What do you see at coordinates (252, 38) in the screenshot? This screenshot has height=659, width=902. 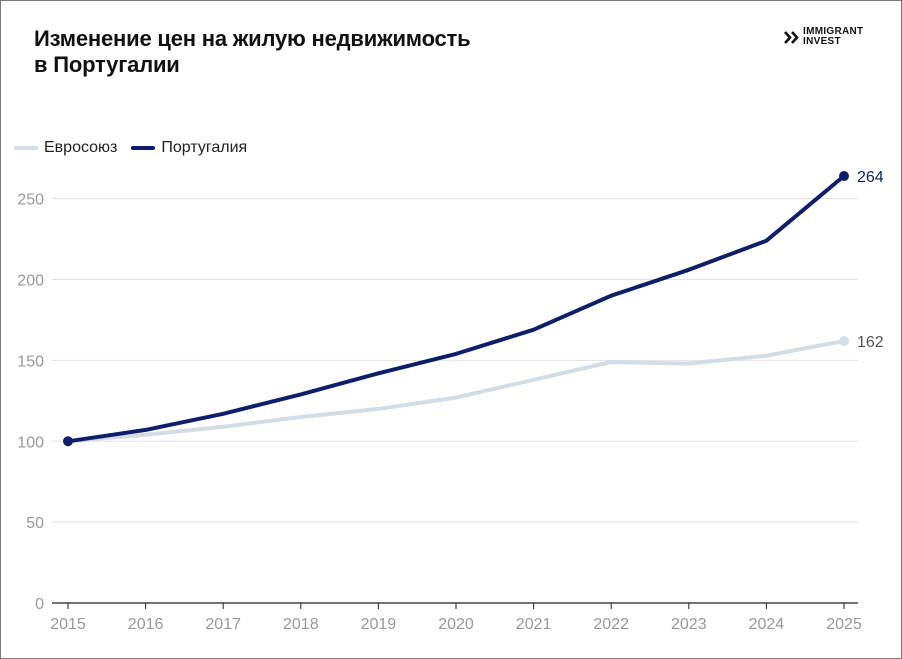 I see `chart-title-line-1: Изменение цен на жилую недвижимость` at bounding box center [252, 38].